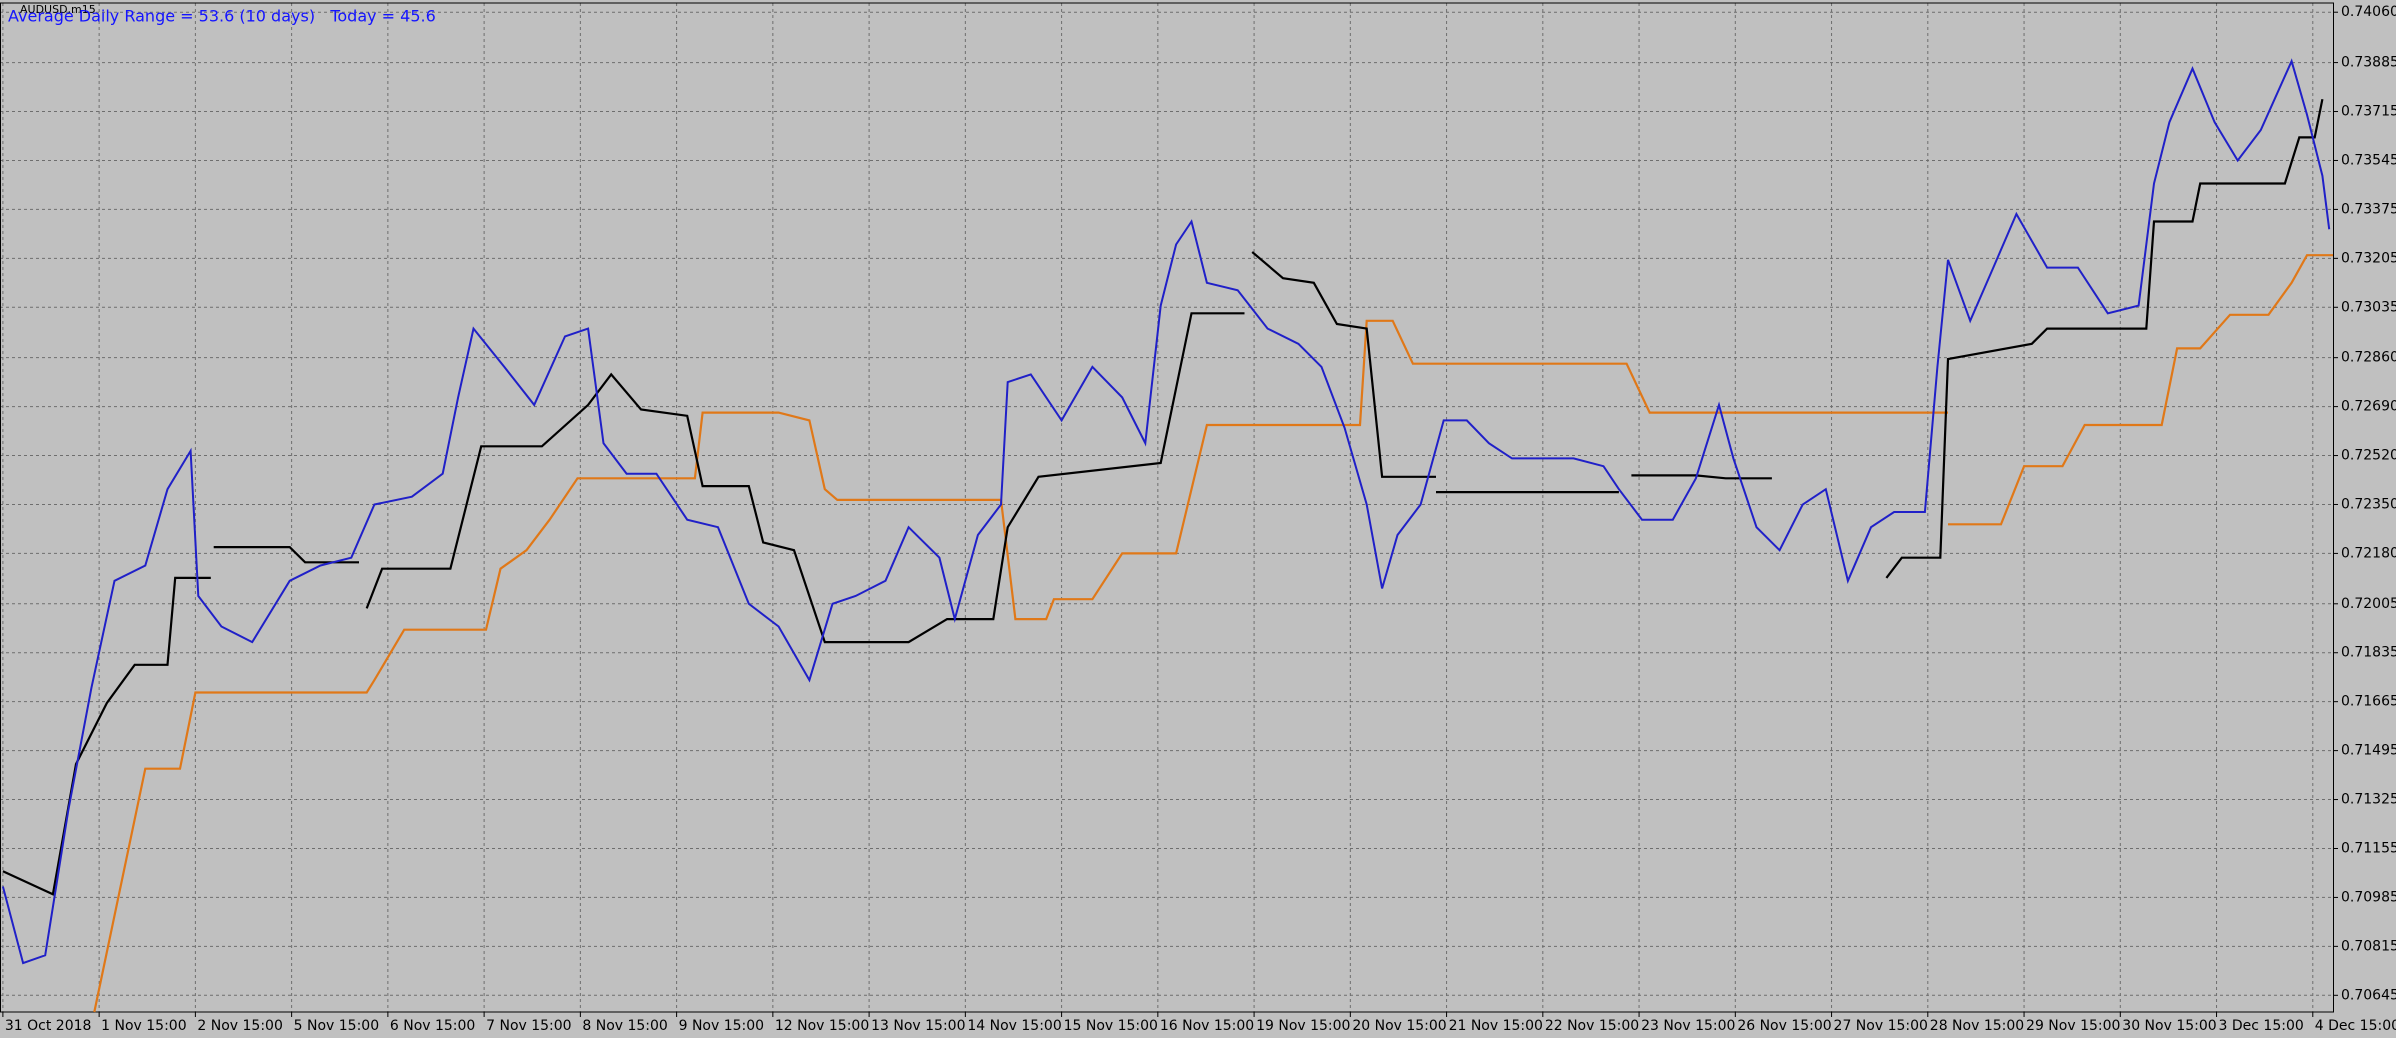 This screenshot has width=2396, height=1038. Describe the element at coordinates (1014, 1026) in the screenshot. I see `x-tick-label: 14 Nov 15:00` at that location.